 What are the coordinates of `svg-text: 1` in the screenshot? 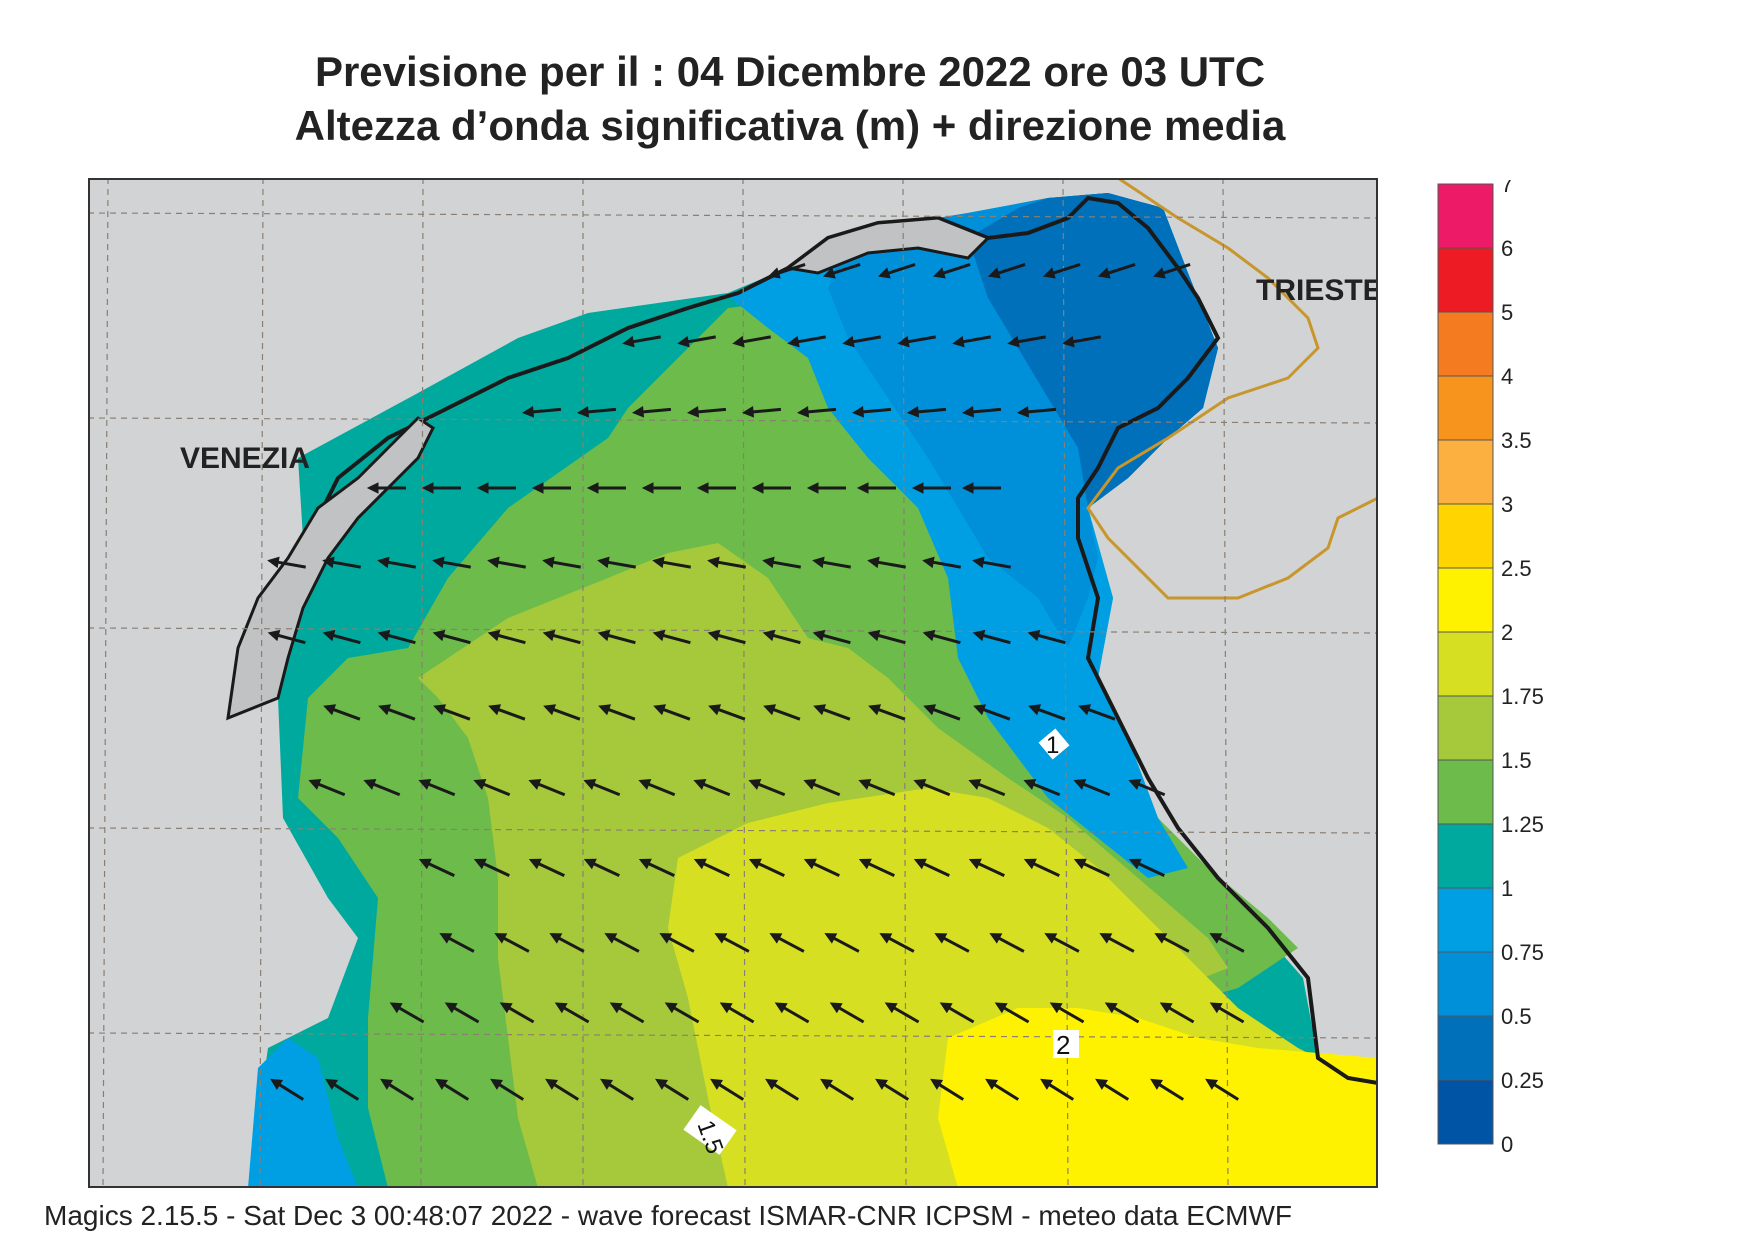 It's located at (1052, 745).